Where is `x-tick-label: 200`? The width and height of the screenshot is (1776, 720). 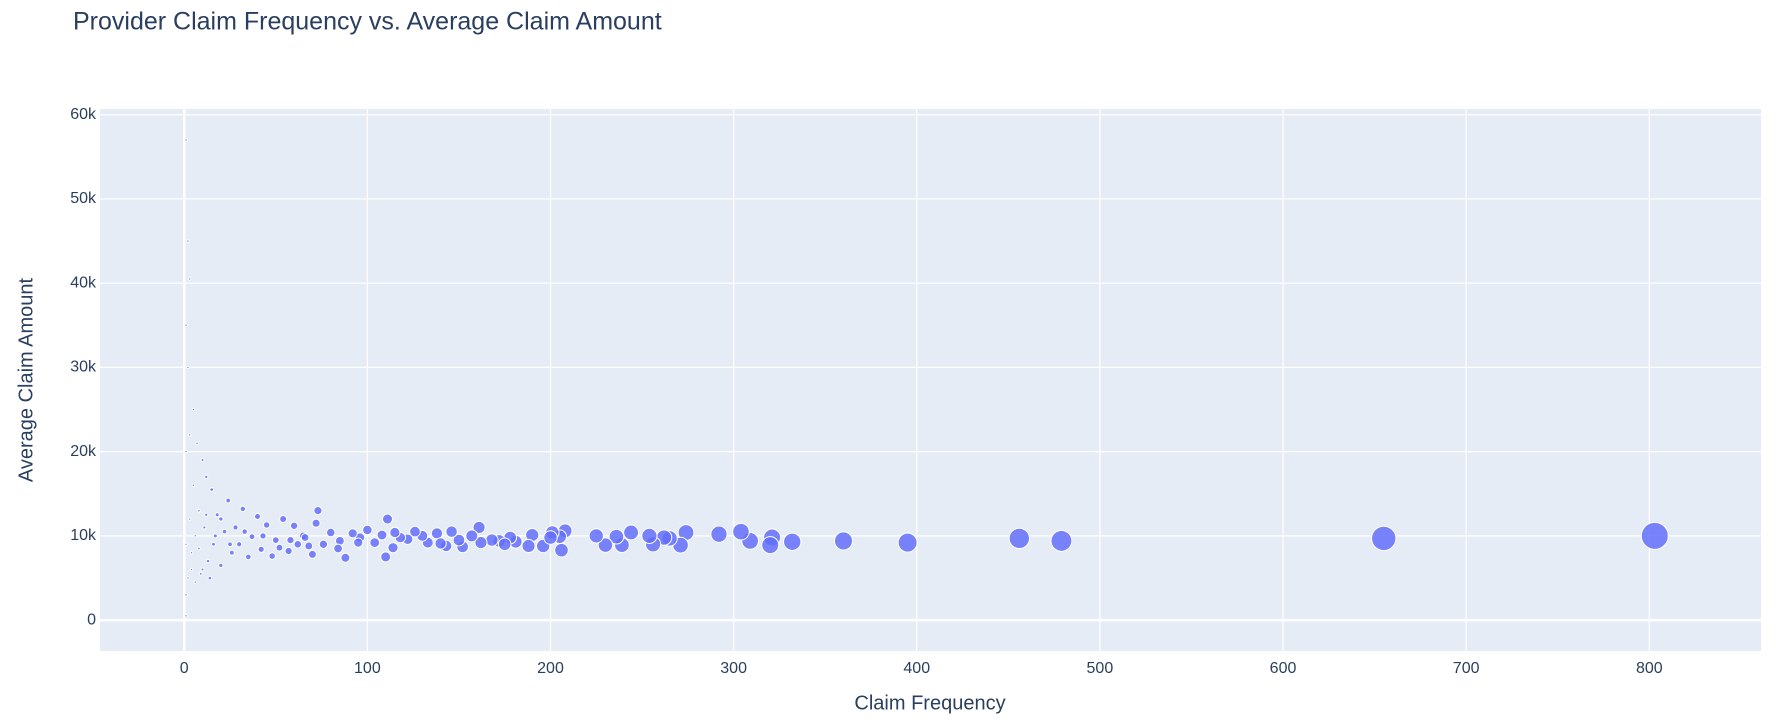
x-tick-label: 200 is located at coordinates (550, 668).